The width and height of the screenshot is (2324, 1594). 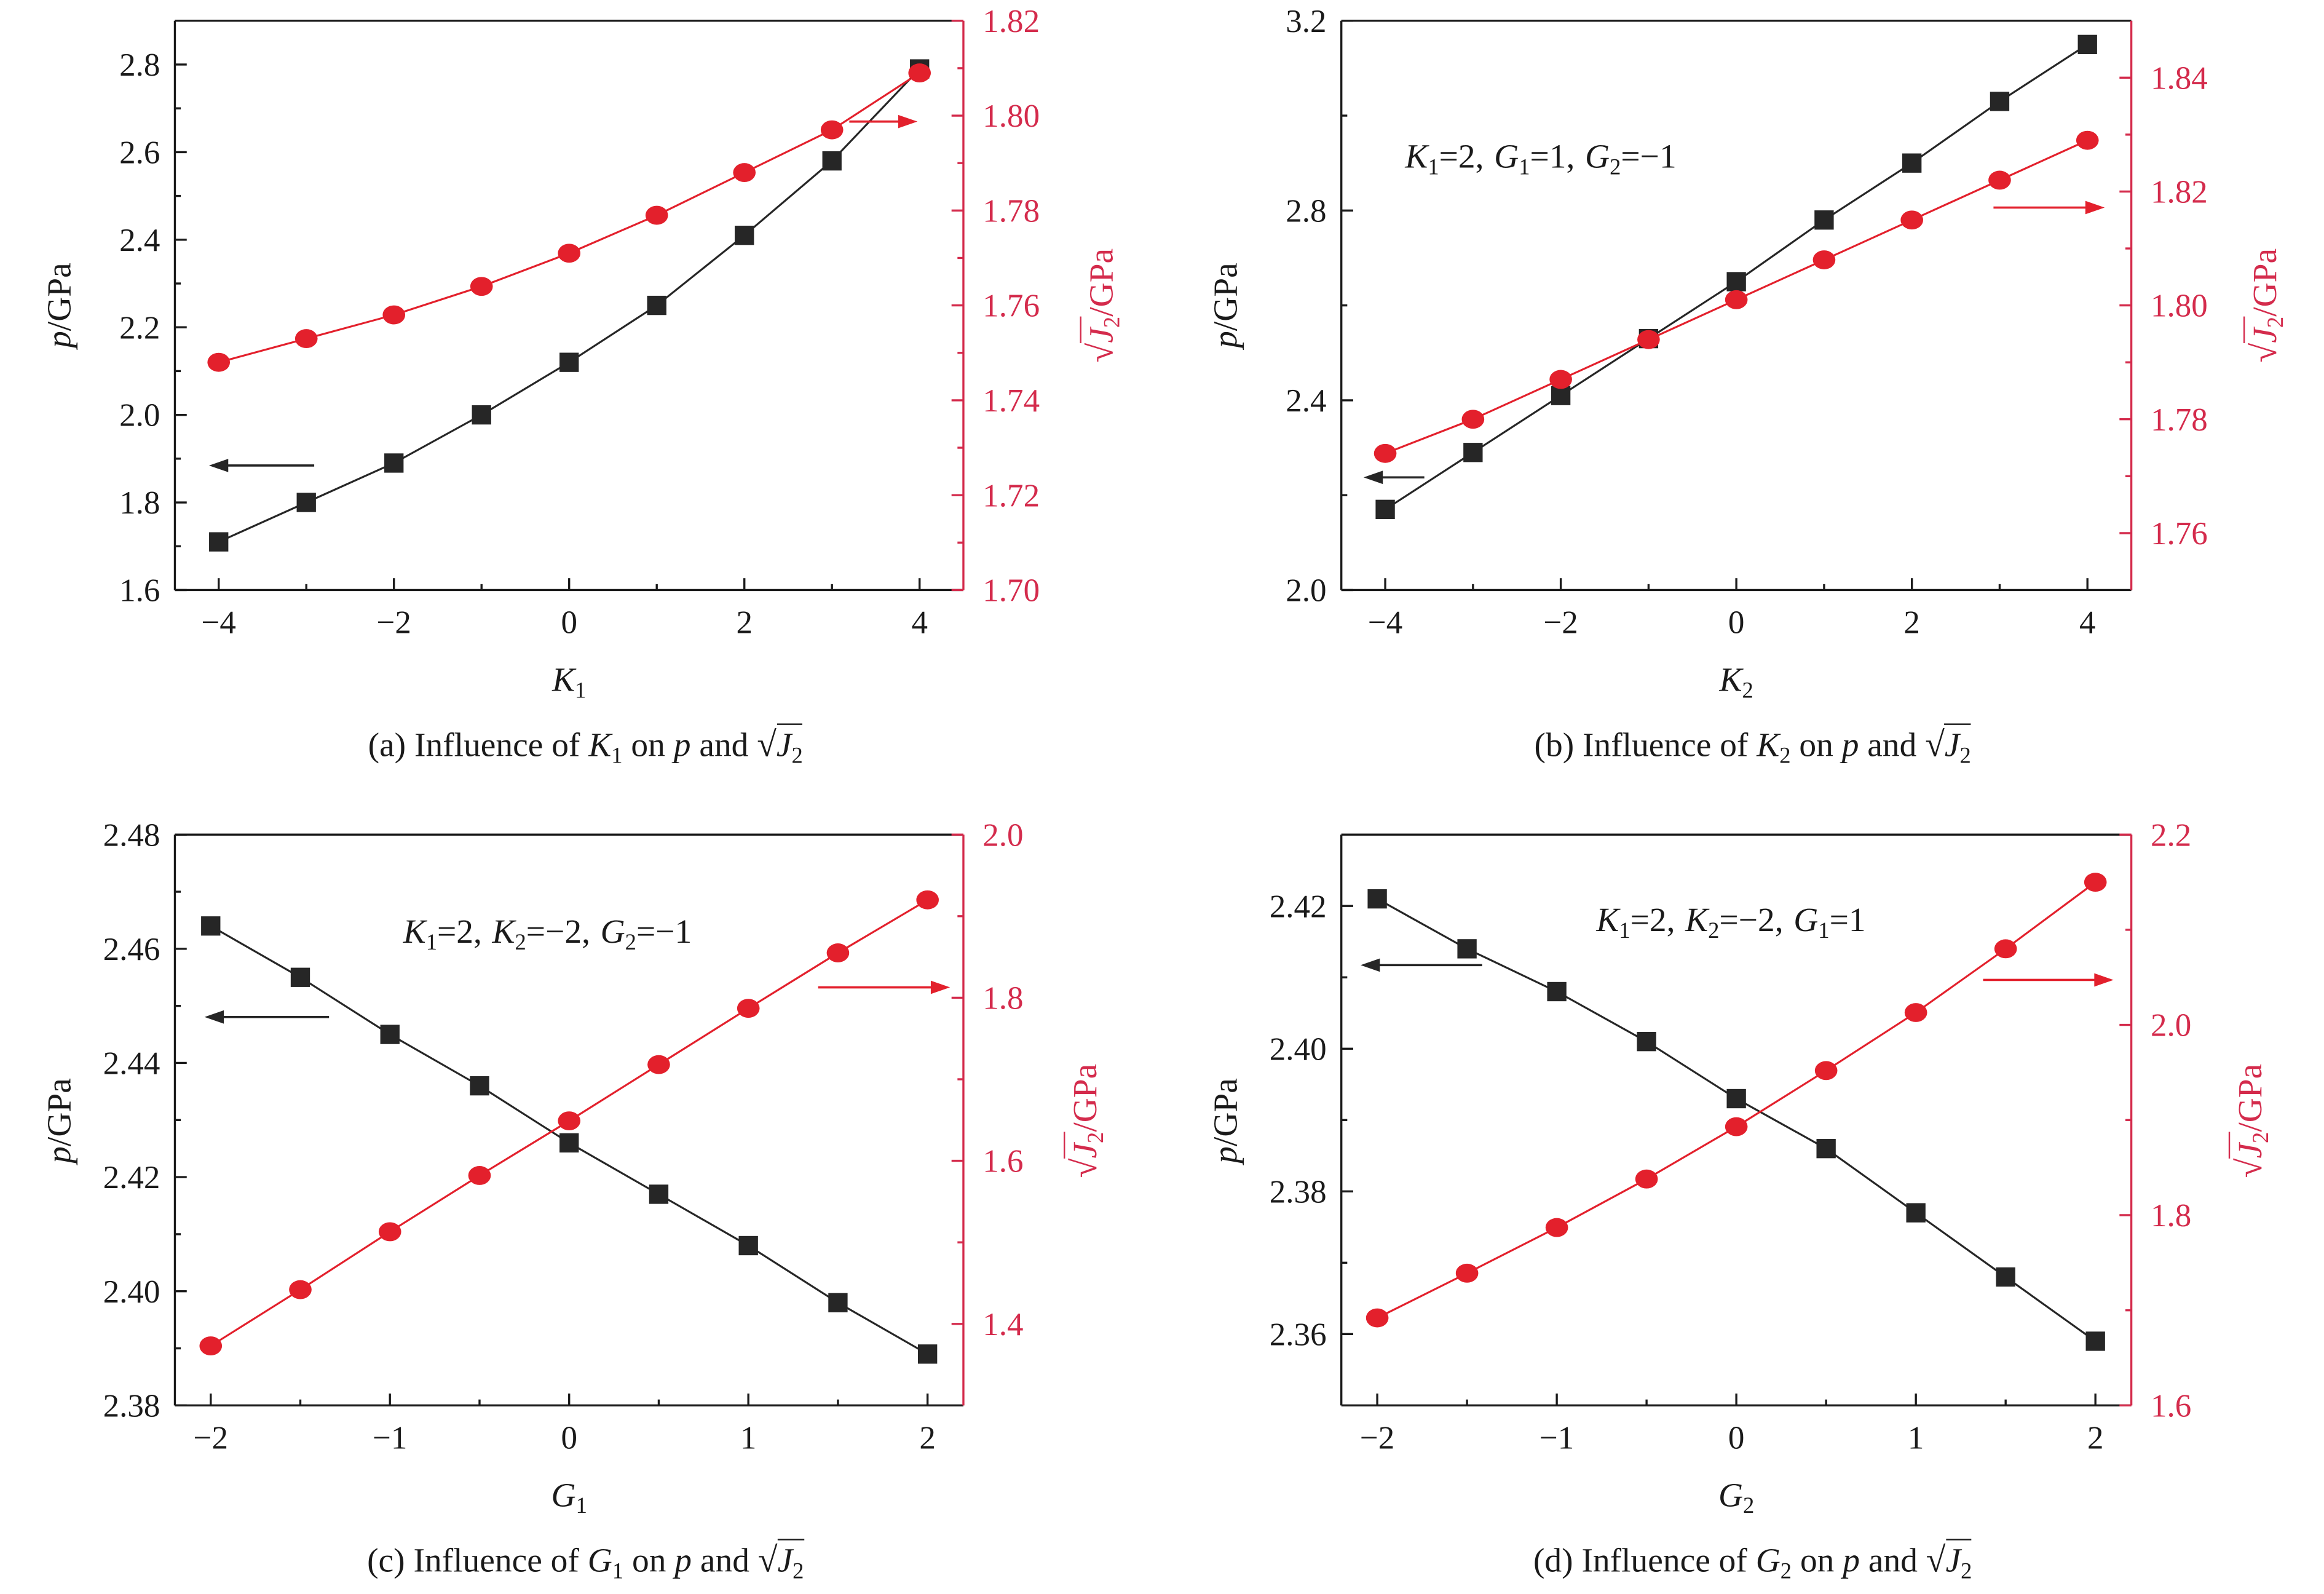 What do you see at coordinates (131, 1064) in the screenshot?
I see `y-left-tick-label: 2.44` at bounding box center [131, 1064].